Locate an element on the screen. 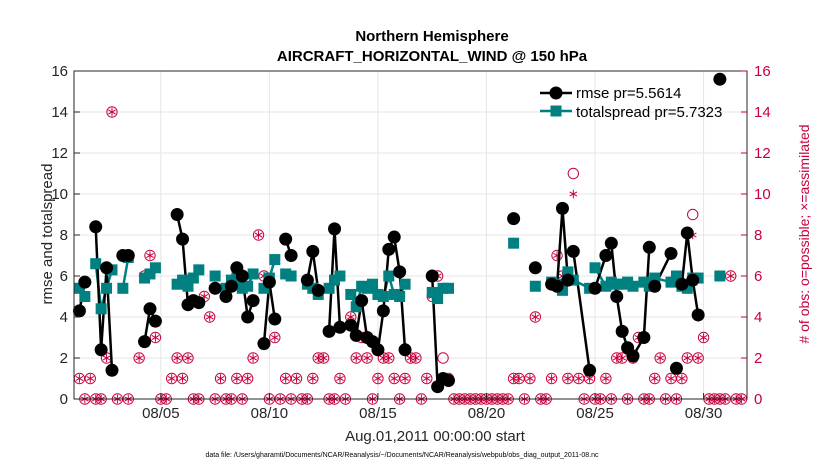  legend-rmse-marker is located at coordinates (556, 93).